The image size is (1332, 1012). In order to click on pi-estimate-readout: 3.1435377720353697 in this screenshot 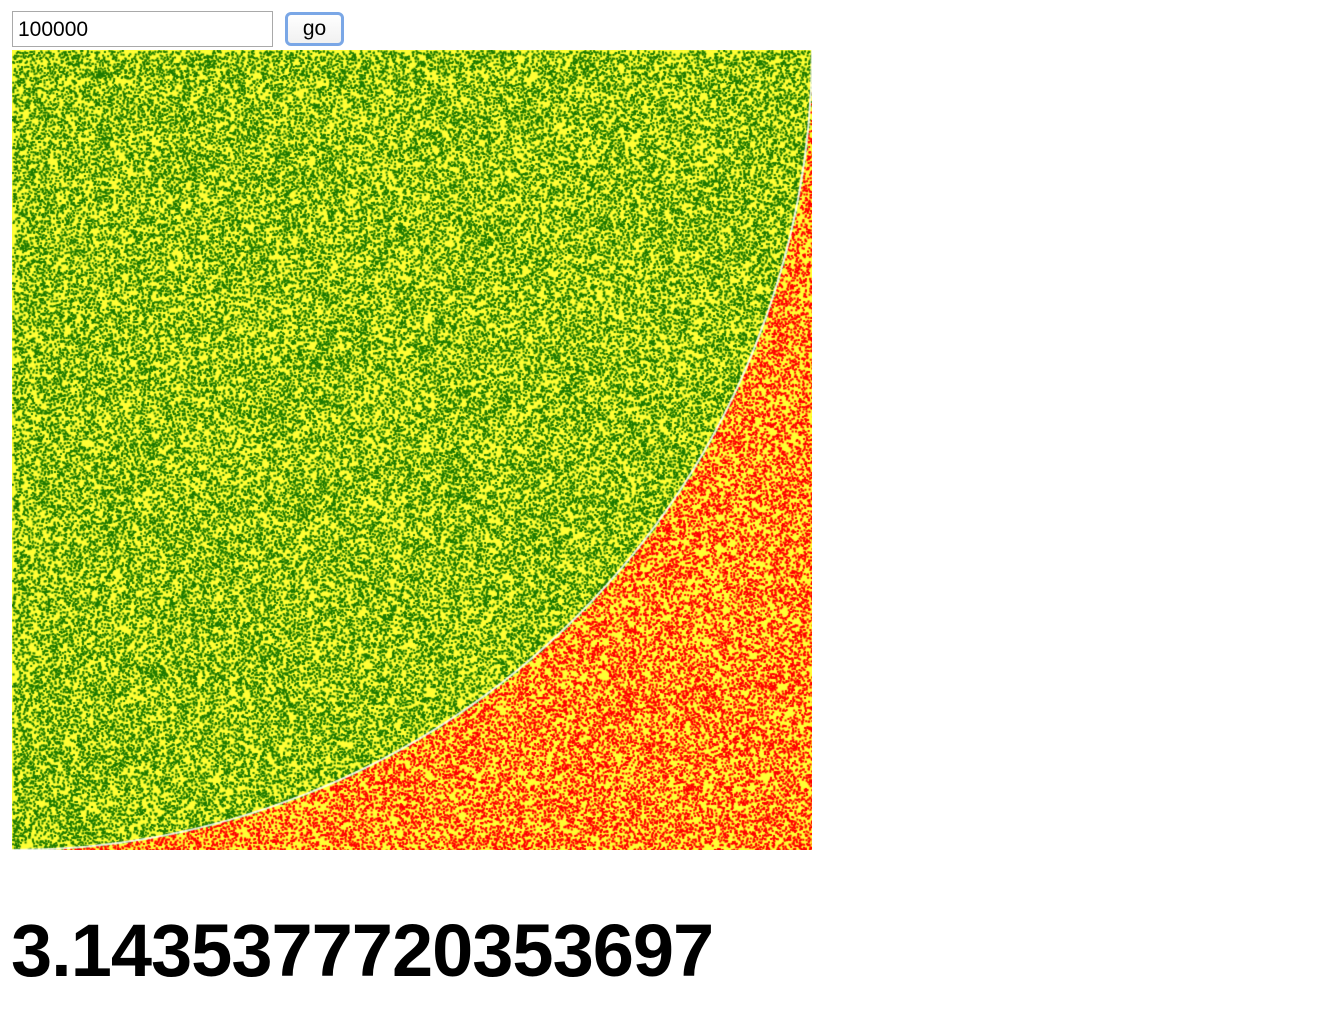, I will do `click(362, 950)`.